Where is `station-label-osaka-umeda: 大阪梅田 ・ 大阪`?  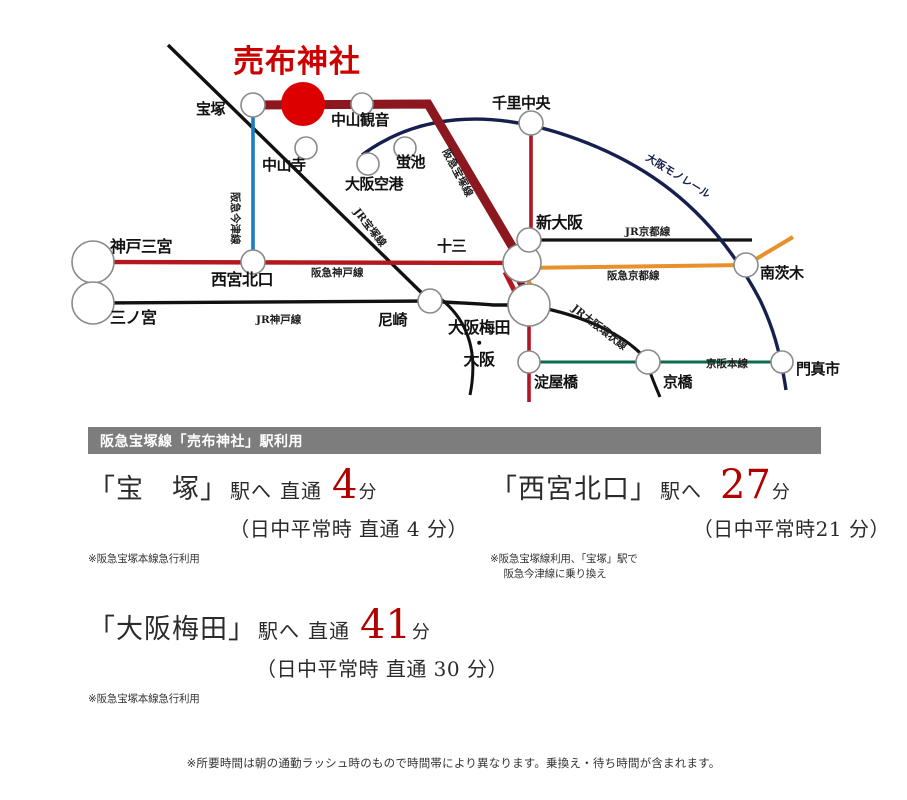
station-label-osaka-umeda: 大阪梅田 ・ 大阪 is located at coordinates (479, 343).